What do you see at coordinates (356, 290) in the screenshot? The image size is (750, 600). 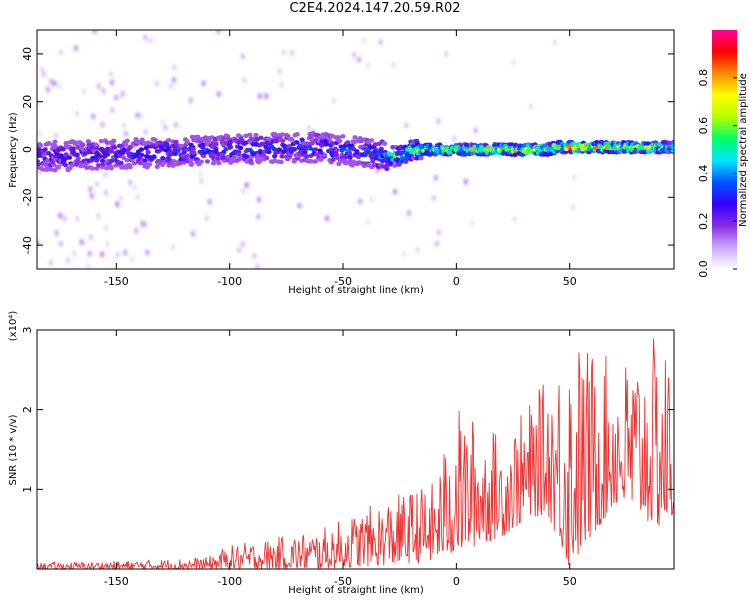 I see `spectrogram-x-axis-label: Height of straight line (km)` at bounding box center [356, 290].